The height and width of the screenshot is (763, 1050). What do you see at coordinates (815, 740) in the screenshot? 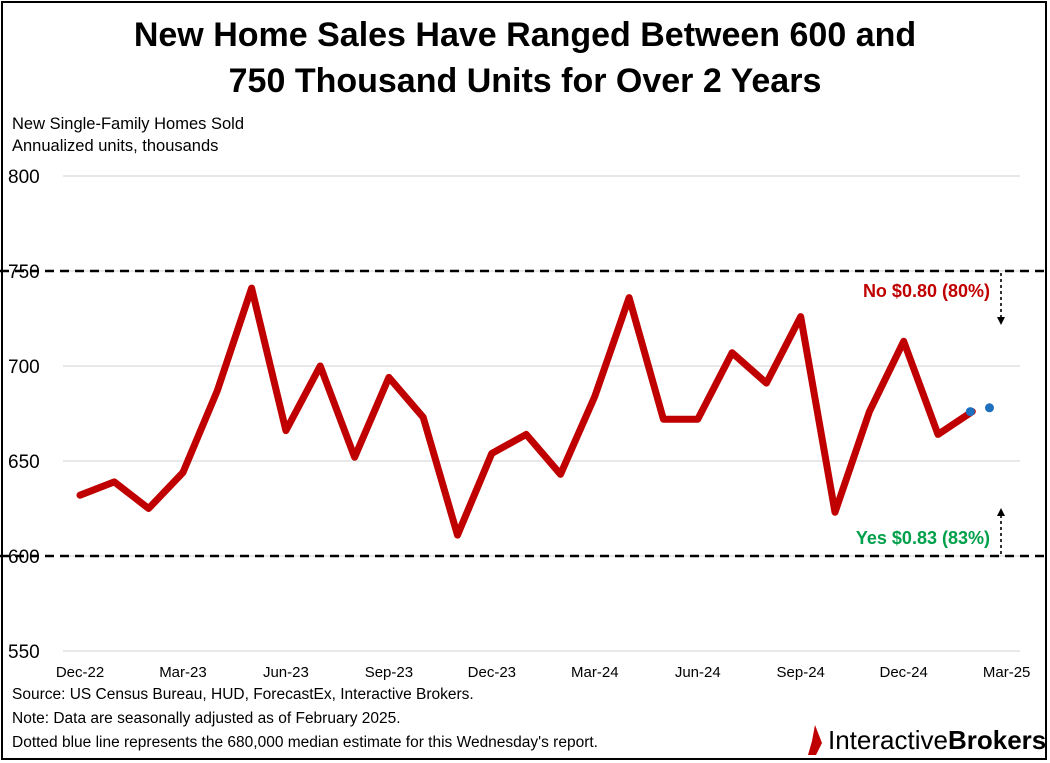
I see `brokers-flame-icon` at bounding box center [815, 740].